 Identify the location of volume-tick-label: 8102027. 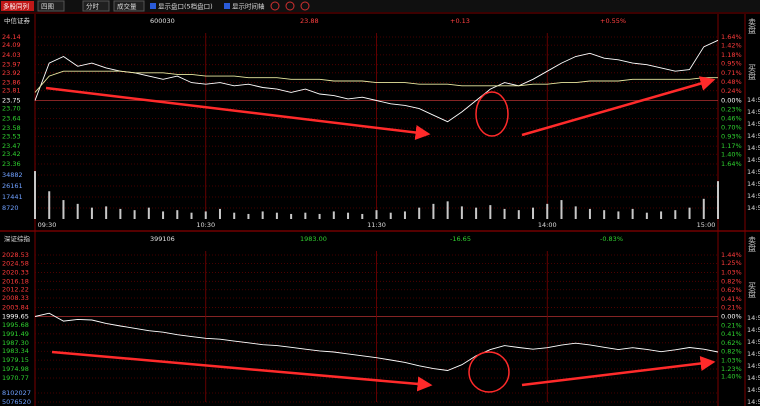
(16, 393).